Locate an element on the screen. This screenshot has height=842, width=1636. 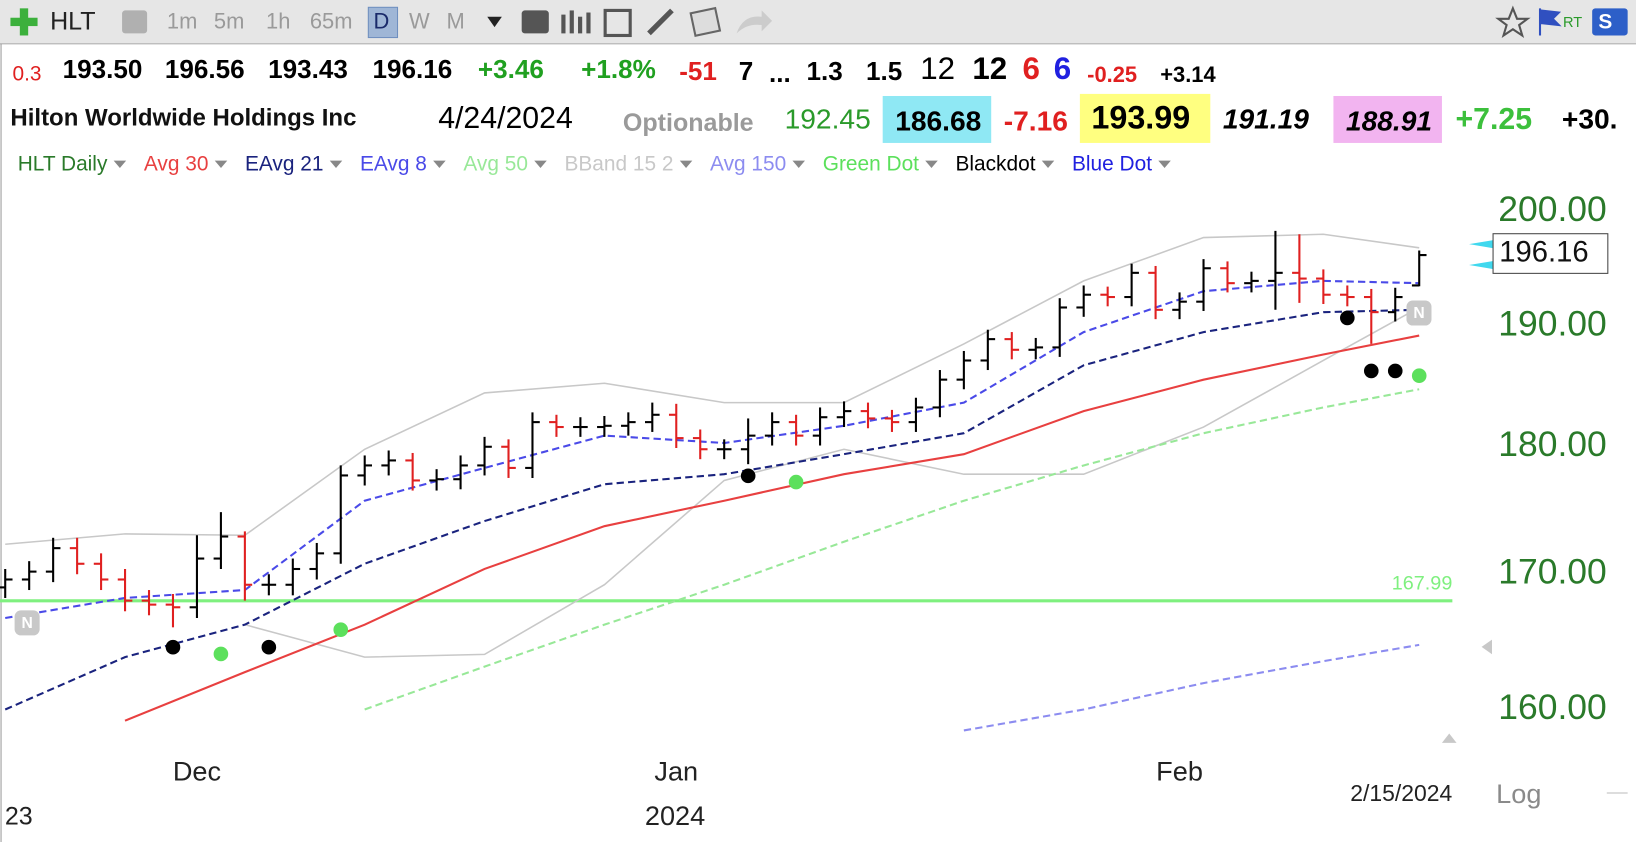
legend-entry: Blackdot is located at coordinates (995, 163).